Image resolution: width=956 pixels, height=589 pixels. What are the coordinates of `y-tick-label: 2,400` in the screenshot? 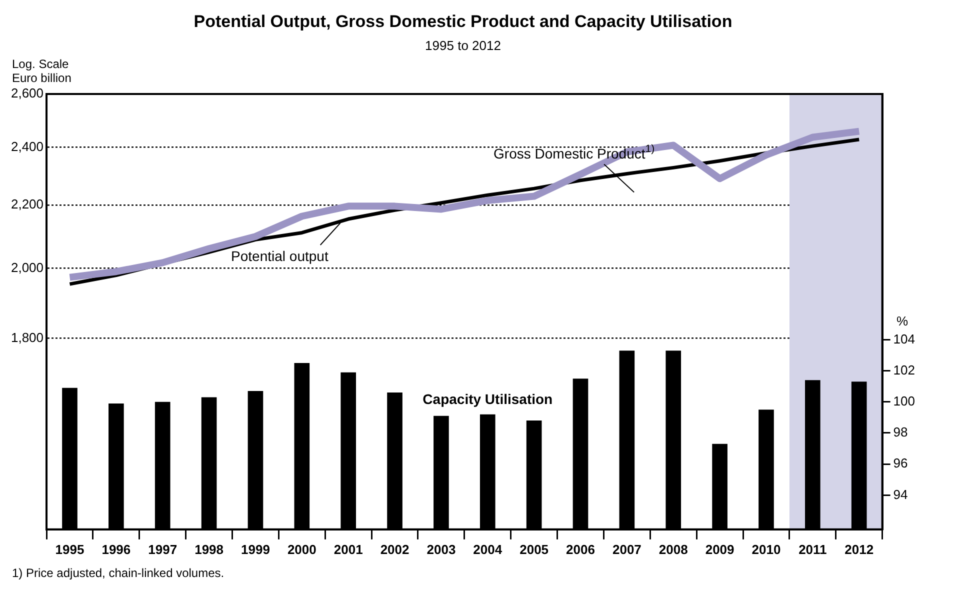 It's located at (27, 146).